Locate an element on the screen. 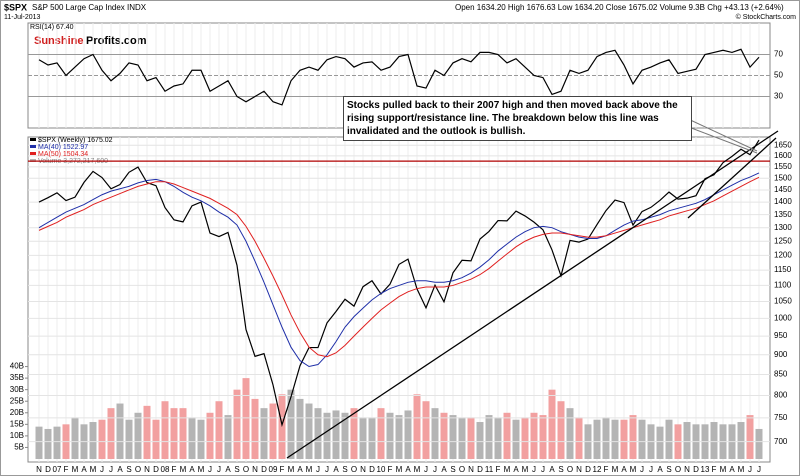 The width and height of the screenshot is (800, 476). y-tick-label: 50 is located at coordinates (778, 75).